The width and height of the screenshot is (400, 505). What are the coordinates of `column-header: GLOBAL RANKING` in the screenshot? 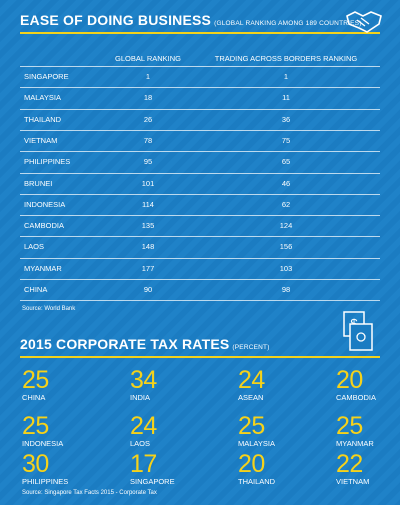 It's located at (148, 58).